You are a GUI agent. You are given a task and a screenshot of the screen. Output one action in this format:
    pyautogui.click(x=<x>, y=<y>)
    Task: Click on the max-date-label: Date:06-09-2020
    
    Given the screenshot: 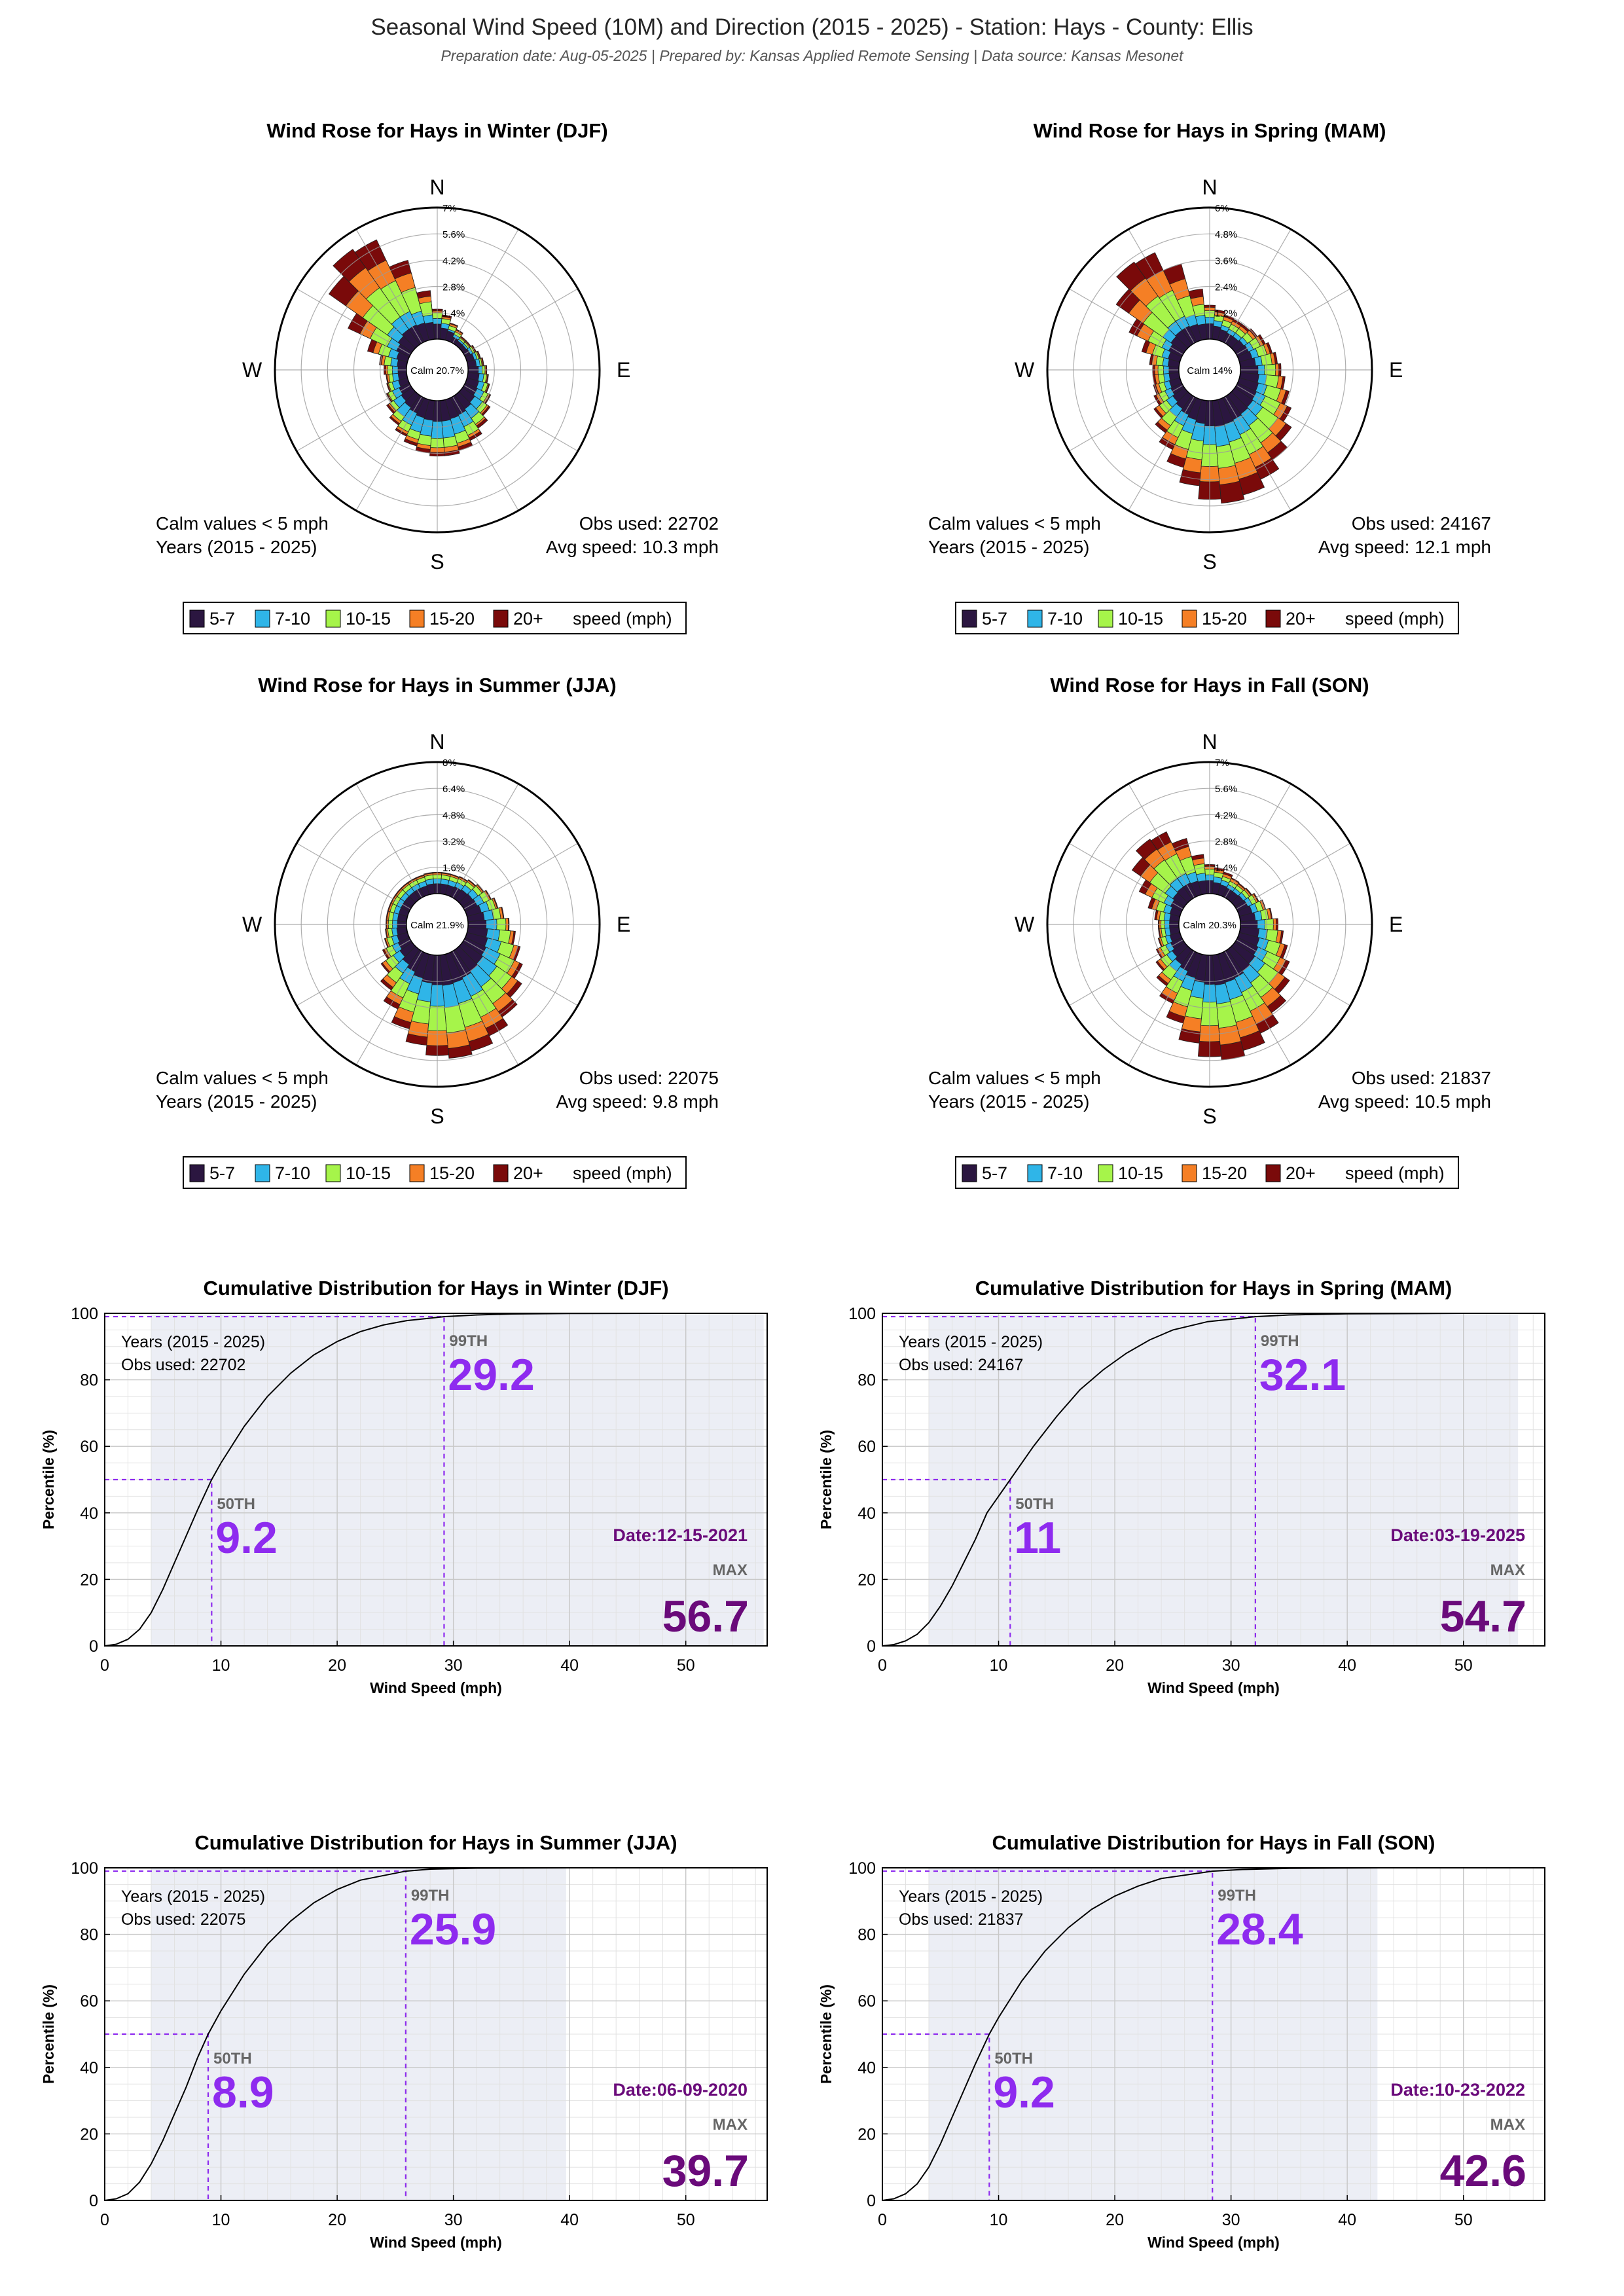 What is the action you would take?
    pyautogui.click(x=680, y=2090)
    